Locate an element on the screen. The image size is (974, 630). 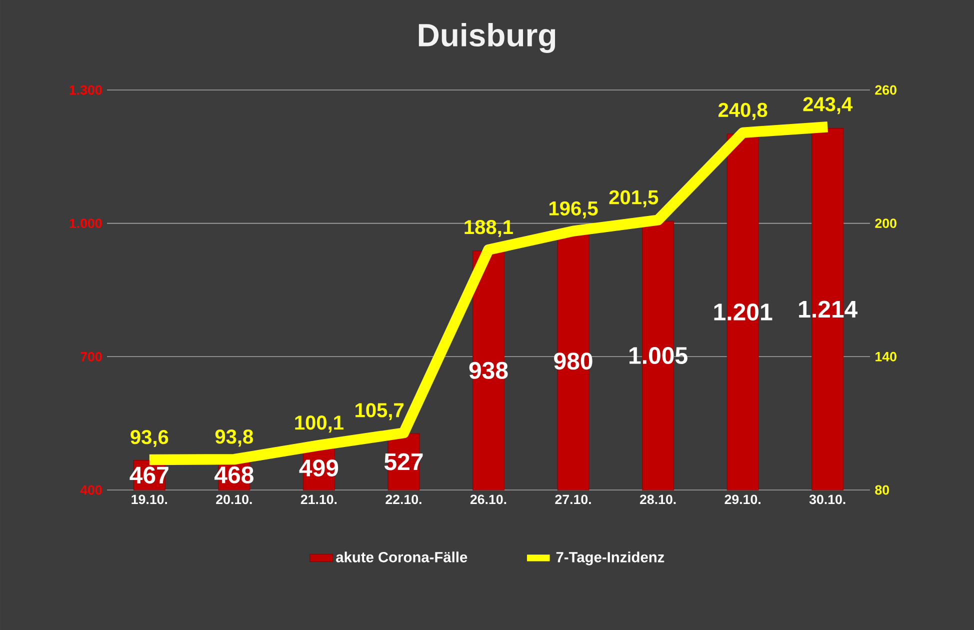
x-tick-label: 22.10. is located at coordinates (404, 499).